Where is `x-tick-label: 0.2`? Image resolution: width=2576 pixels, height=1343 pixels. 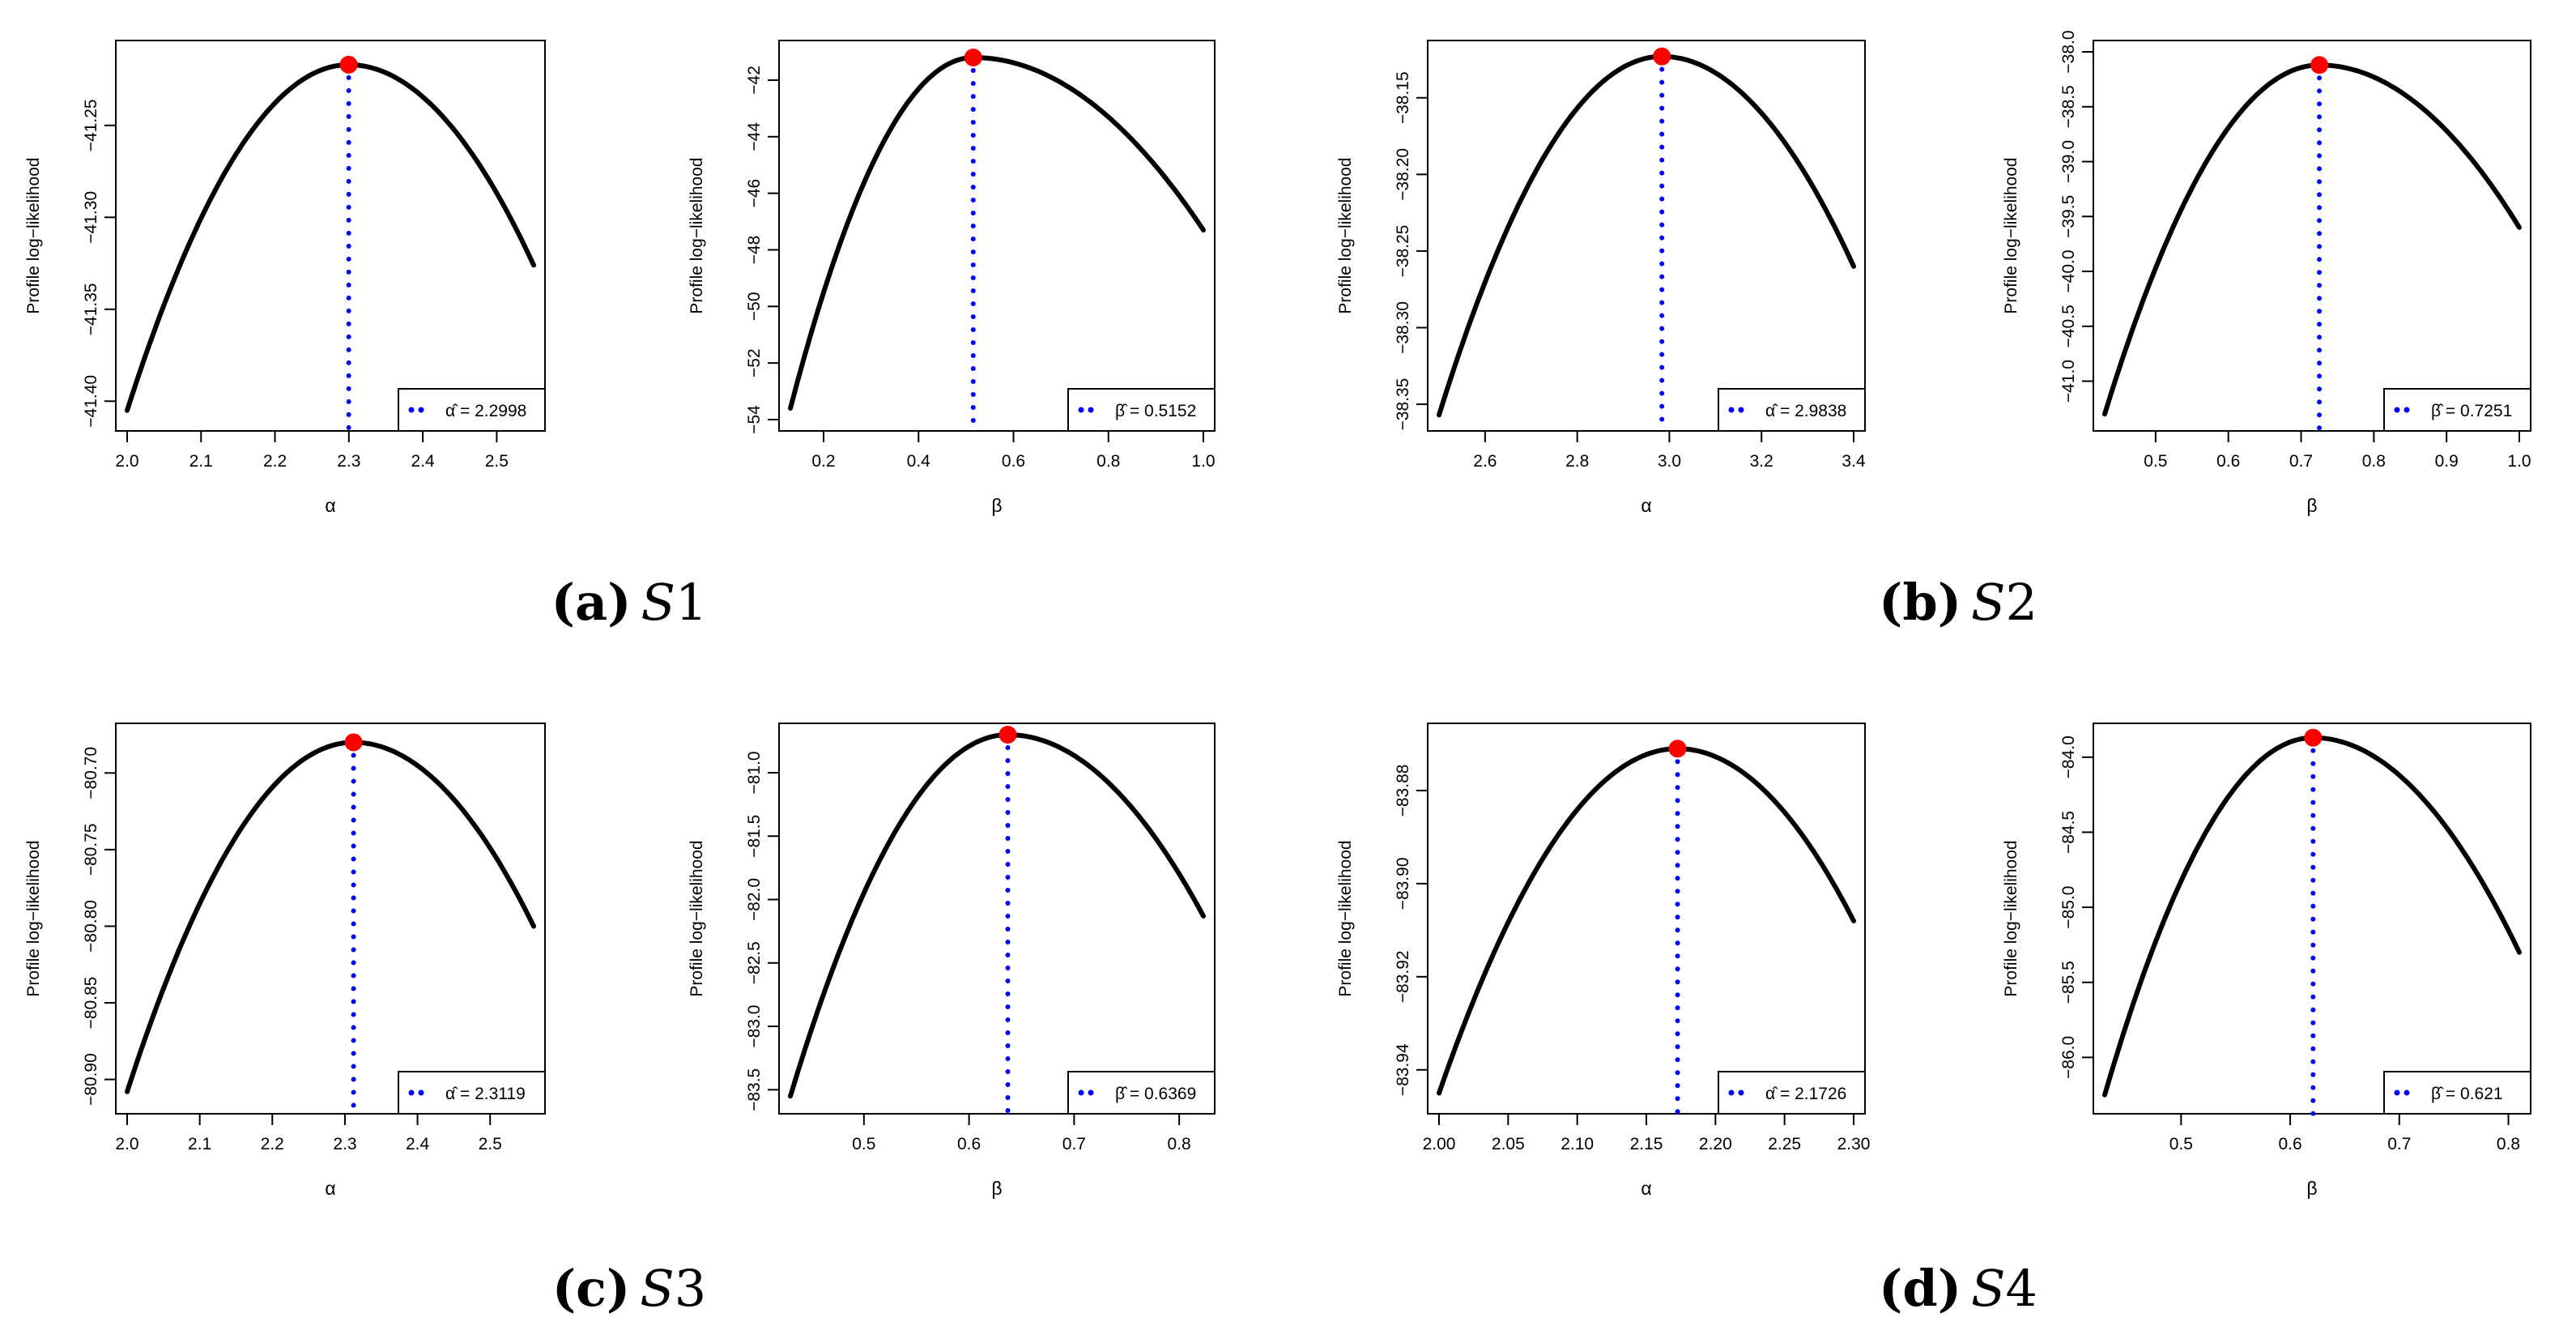 x-tick-label: 0.2 is located at coordinates (823, 461).